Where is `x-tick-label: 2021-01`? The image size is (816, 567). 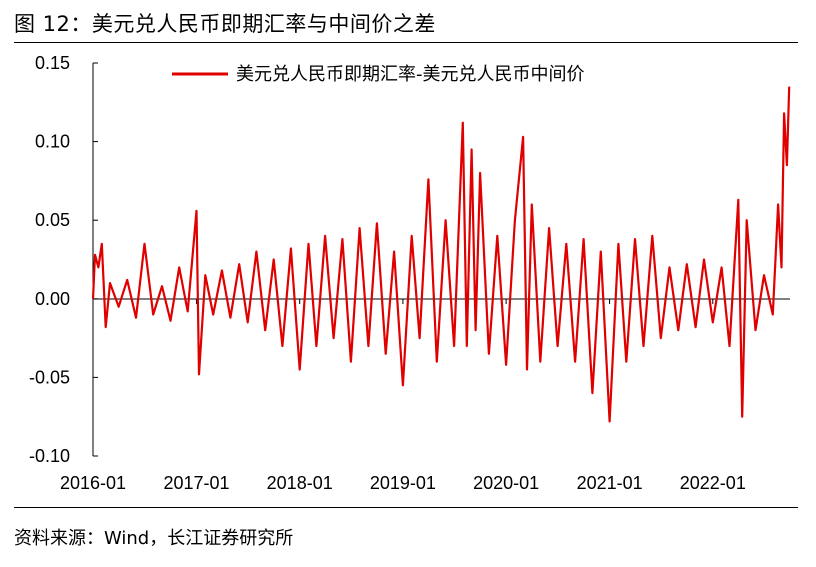
x-tick-label: 2021-01 is located at coordinates (610, 483).